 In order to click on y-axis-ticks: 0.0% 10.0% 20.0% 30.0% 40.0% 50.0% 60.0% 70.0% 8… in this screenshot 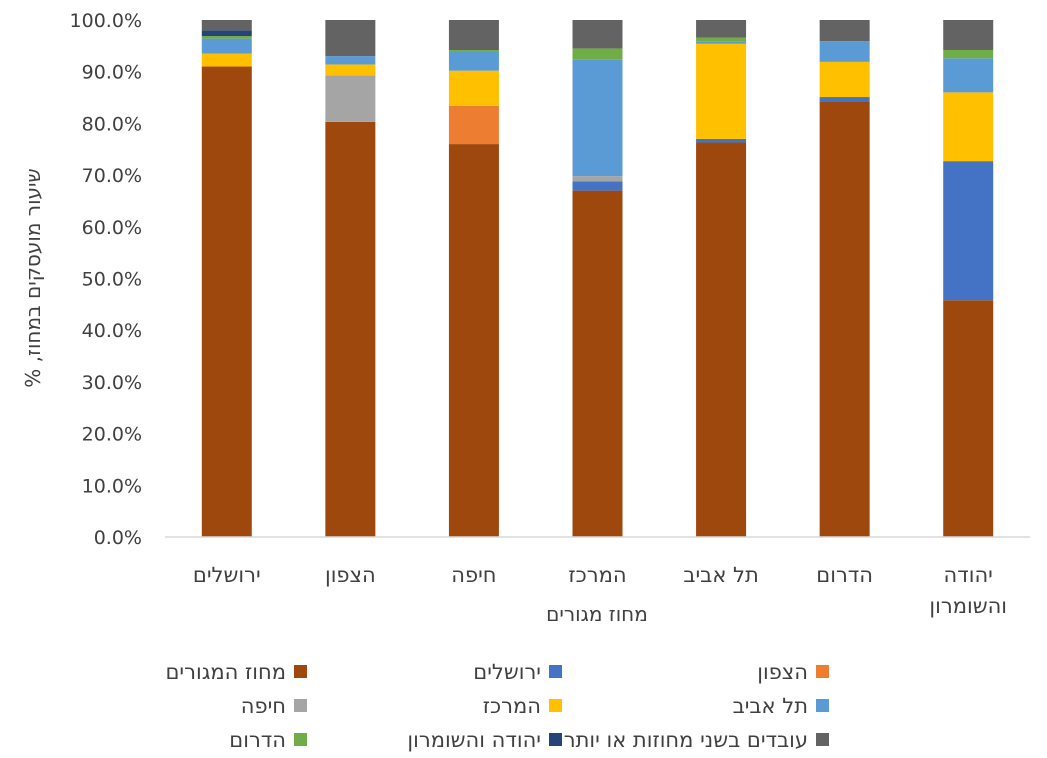, I will do `click(106, 279)`.